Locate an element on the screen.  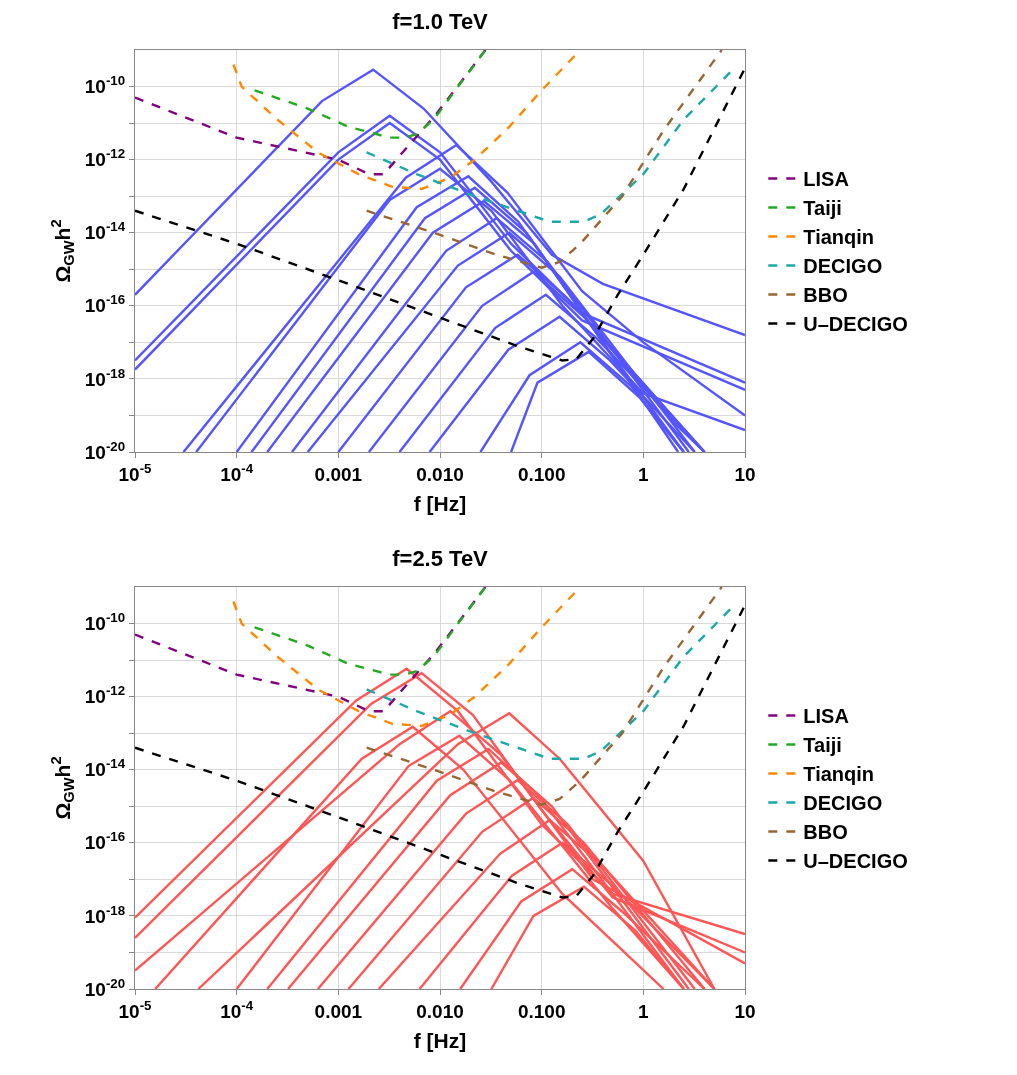
chart-title: f=1.0 TeV is located at coordinates (440, 21).